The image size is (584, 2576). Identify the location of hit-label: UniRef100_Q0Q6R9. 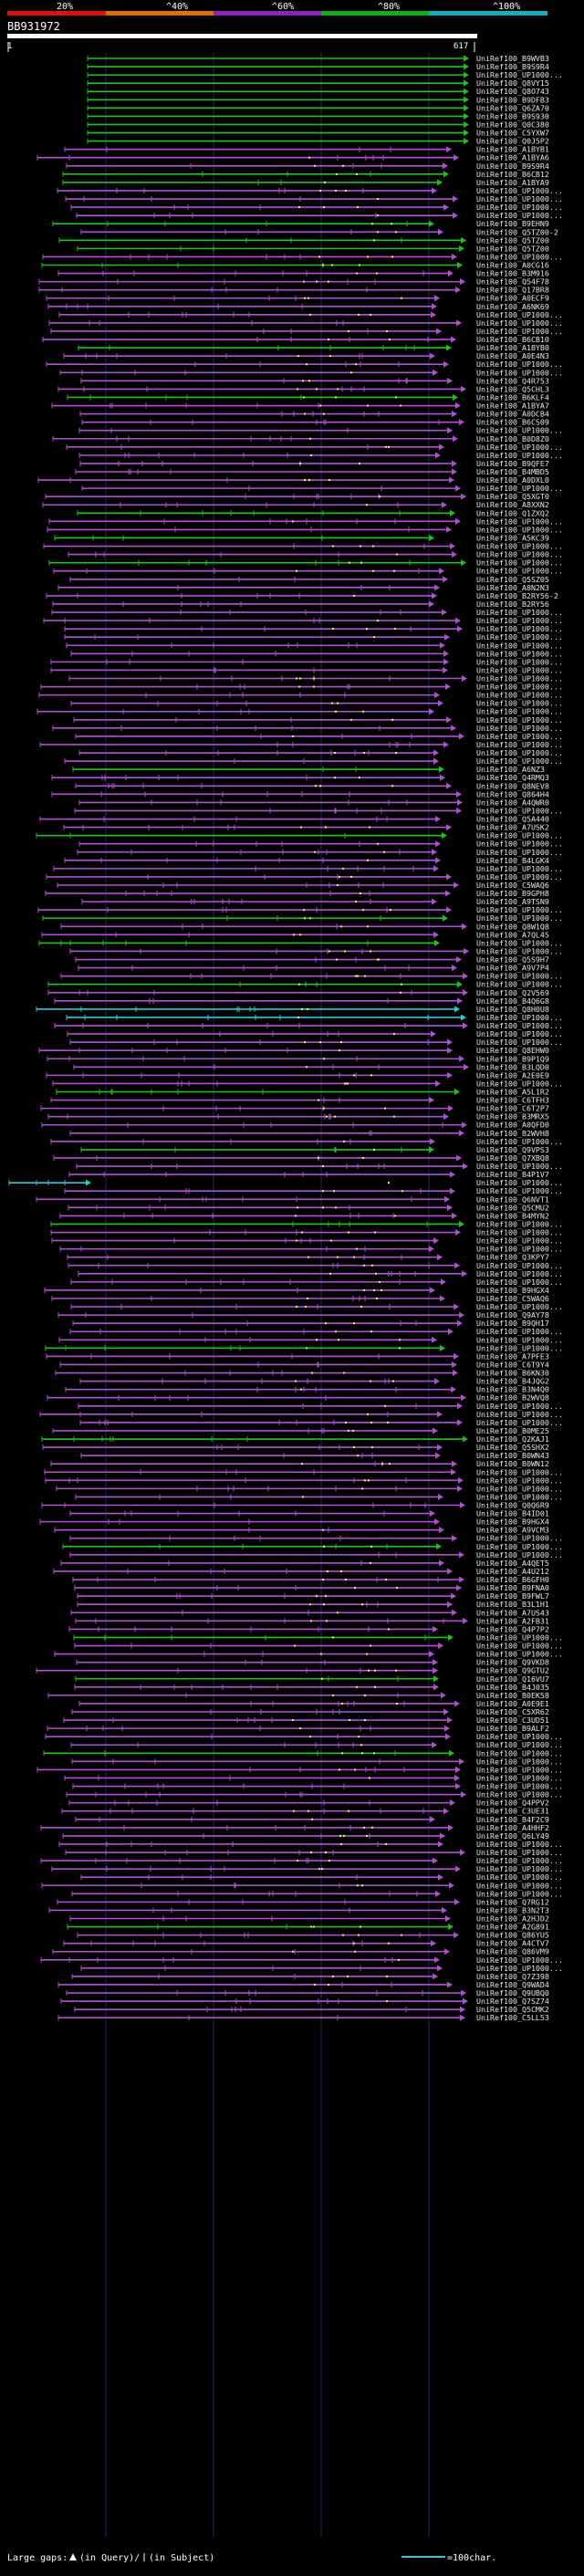
(512, 1505).